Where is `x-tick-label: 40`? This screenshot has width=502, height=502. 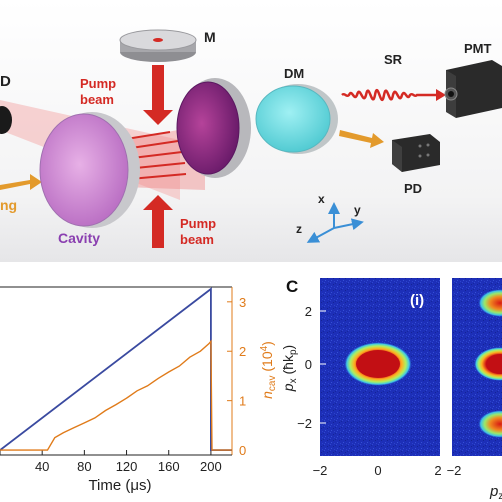
x-tick-label: 40 is located at coordinates (42, 466).